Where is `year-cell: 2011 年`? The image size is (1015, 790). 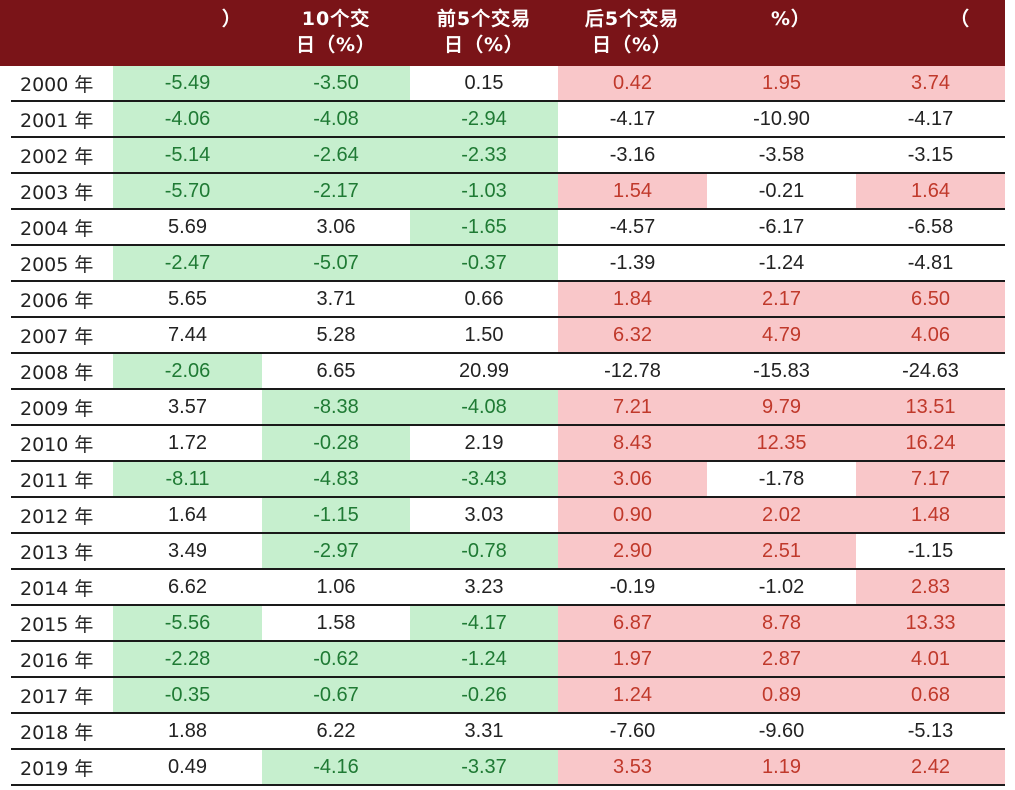
year-cell: 2011 年 is located at coordinates (62, 479).